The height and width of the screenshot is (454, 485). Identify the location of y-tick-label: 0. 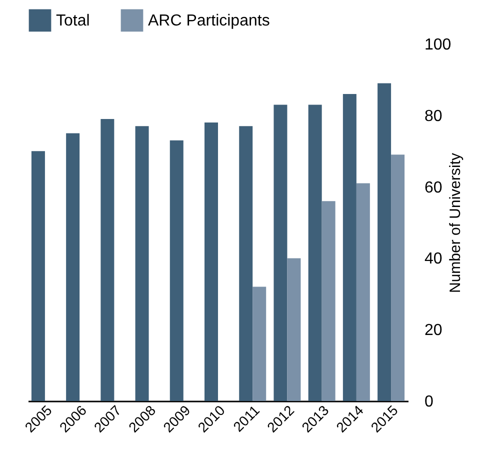
(429, 402).